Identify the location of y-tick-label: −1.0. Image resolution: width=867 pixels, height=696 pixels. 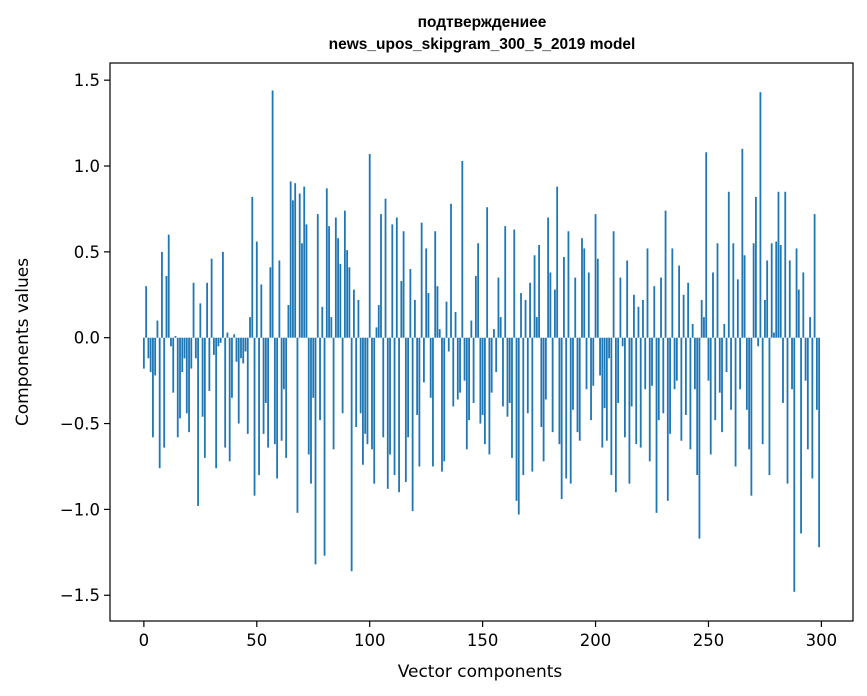
(80, 509).